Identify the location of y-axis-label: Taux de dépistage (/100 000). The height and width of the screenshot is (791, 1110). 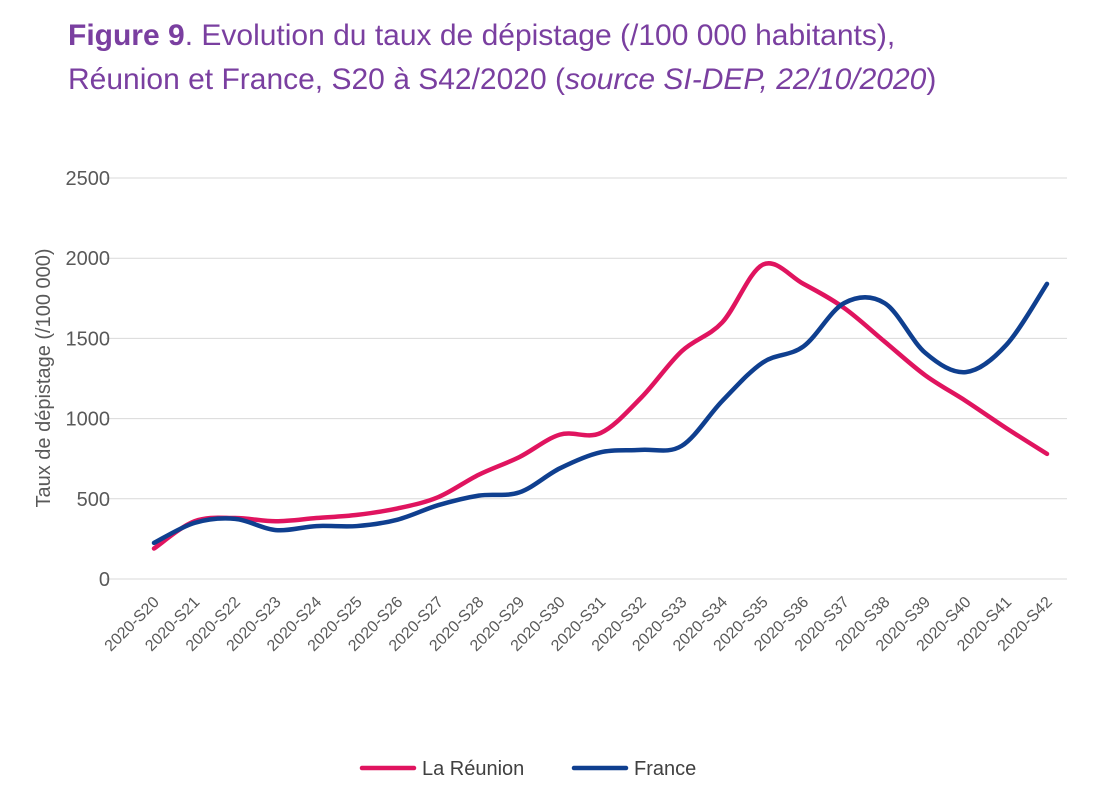
(44, 377).